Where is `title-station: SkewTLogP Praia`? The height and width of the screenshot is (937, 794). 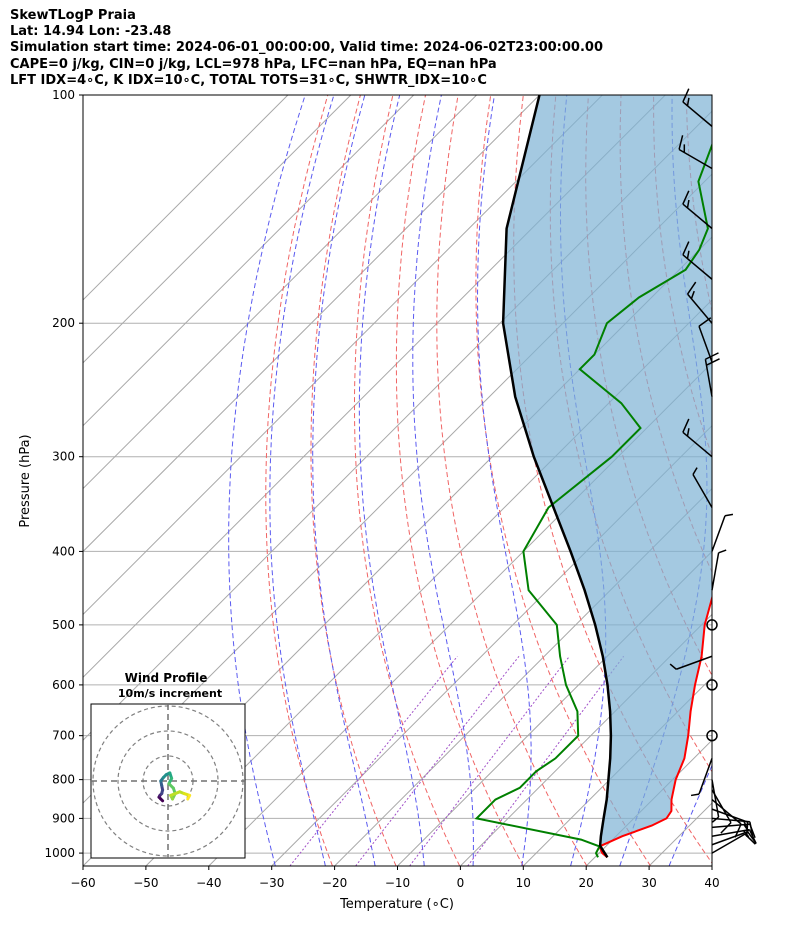
title-station: SkewTLogP Praia is located at coordinates (73, 15).